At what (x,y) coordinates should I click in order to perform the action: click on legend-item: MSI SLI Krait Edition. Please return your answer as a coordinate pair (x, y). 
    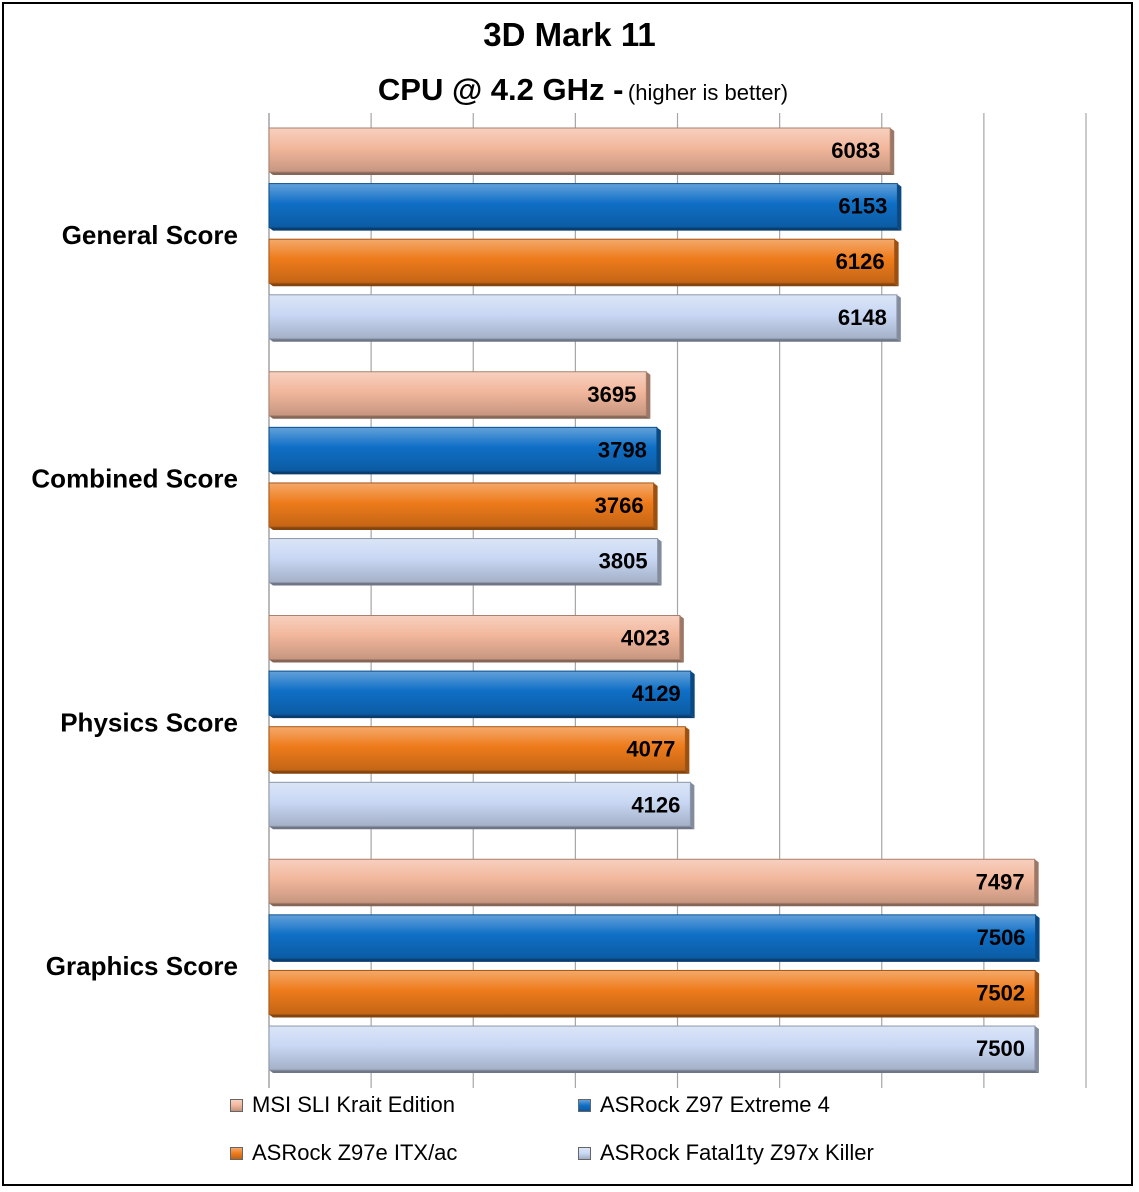
    Looking at the image, I should click on (342, 1105).